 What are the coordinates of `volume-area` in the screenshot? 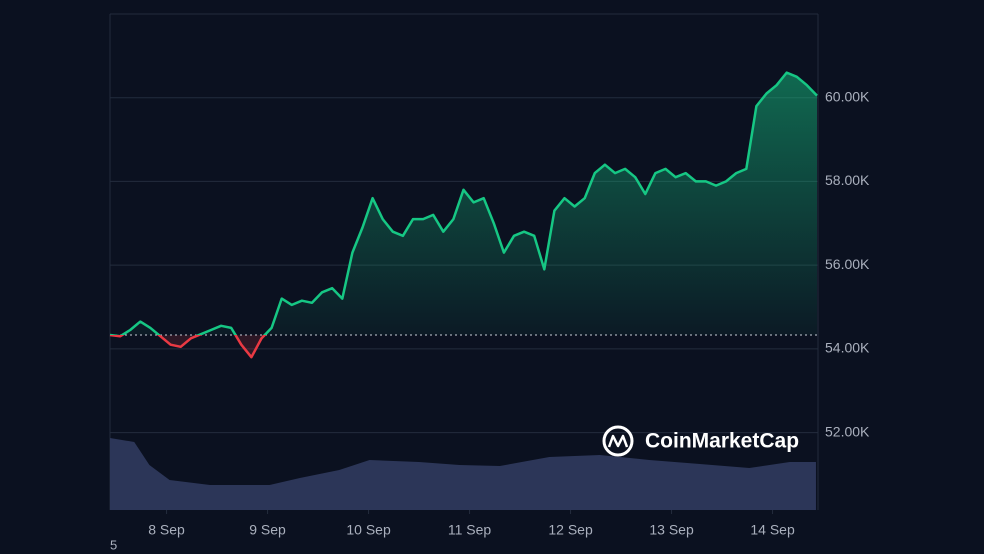 It's located at (463, 474).